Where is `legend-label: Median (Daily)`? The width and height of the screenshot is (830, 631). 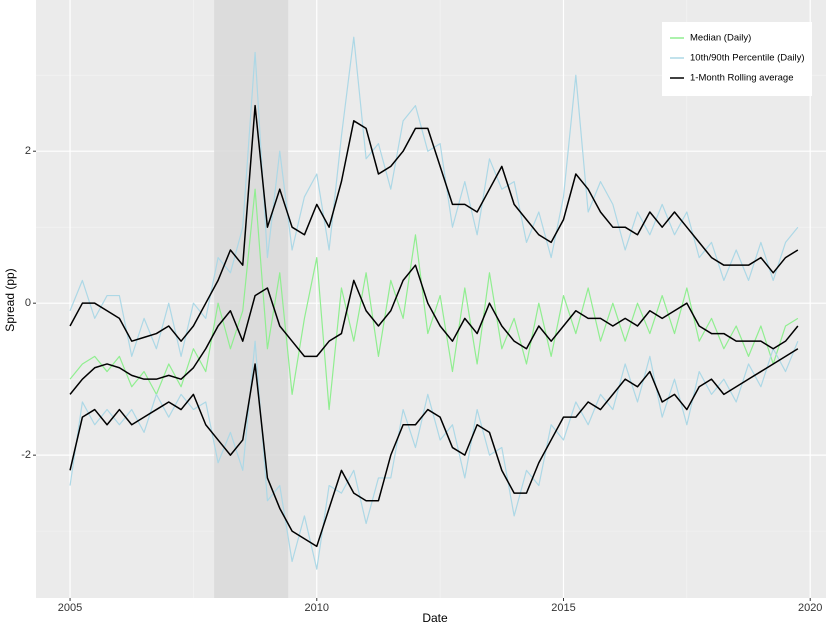
legend-label: Median (Daily) is located at coordinates (720, 38).